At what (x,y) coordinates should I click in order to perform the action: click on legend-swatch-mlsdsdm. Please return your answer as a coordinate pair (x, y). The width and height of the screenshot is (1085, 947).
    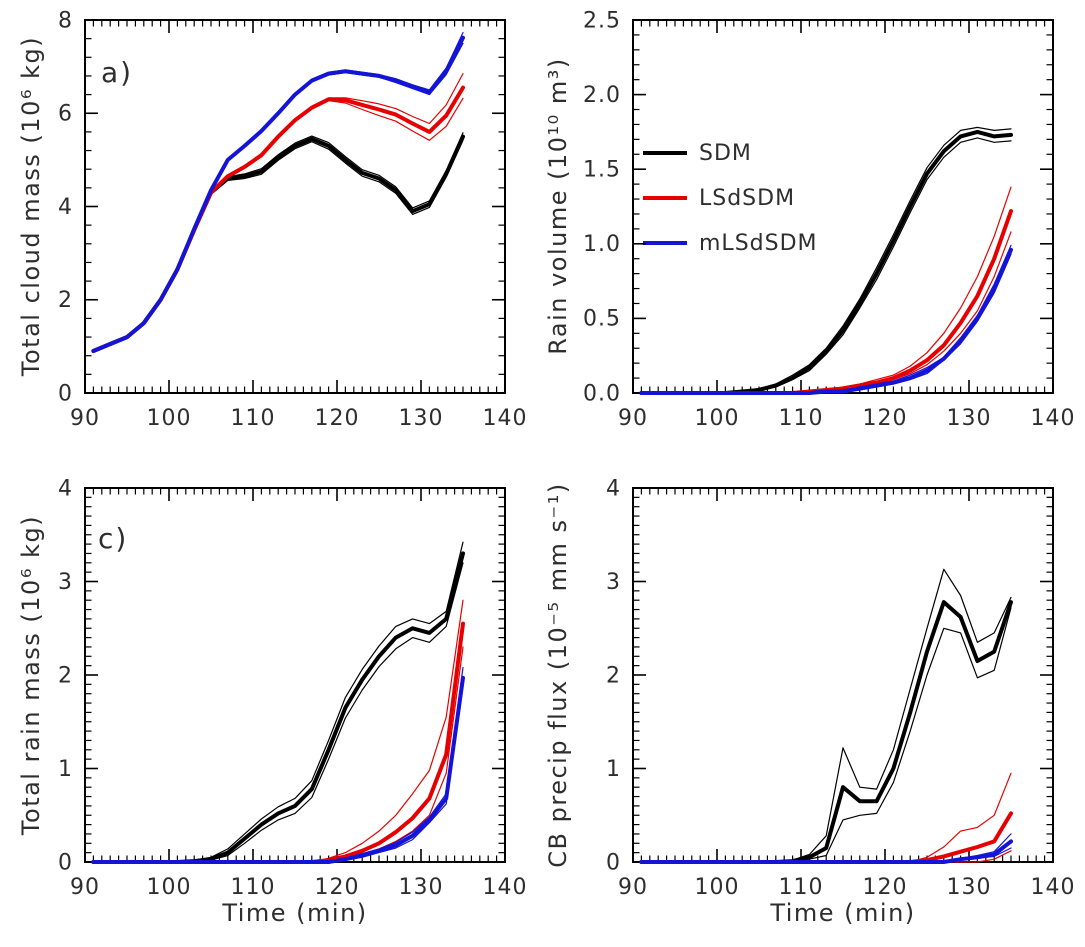
    Looking at the image, I should click on (665, 243).